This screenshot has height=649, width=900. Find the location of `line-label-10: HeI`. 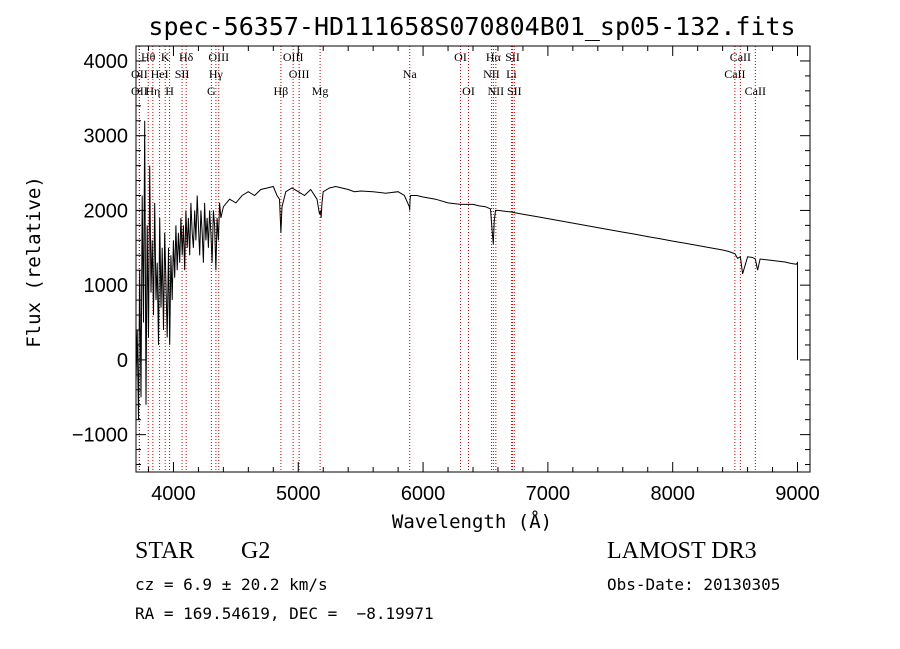

line-label-10: HeI is located at coordinates (160, 74).